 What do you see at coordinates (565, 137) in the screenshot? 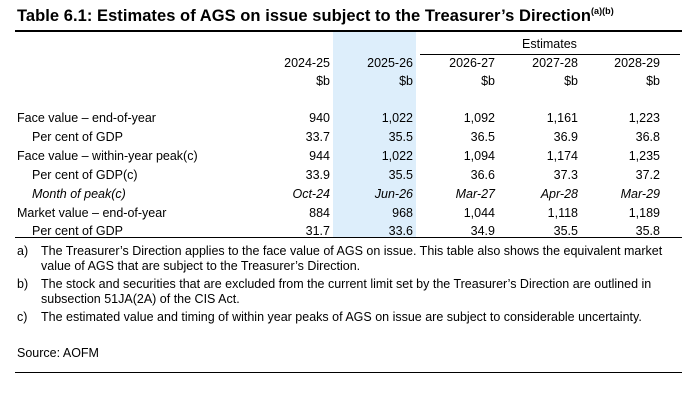
I see `table-cell: 36.9` at bounding box center [565, 137].